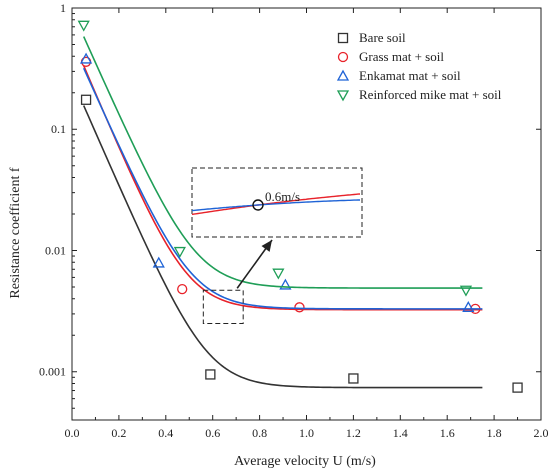 This screenshot has height=473, width=550. What do you see at coordinates (282, 196) in the screenshot?
I see `crossing-label: 0.6m/s` at bounding box center [282, 196].